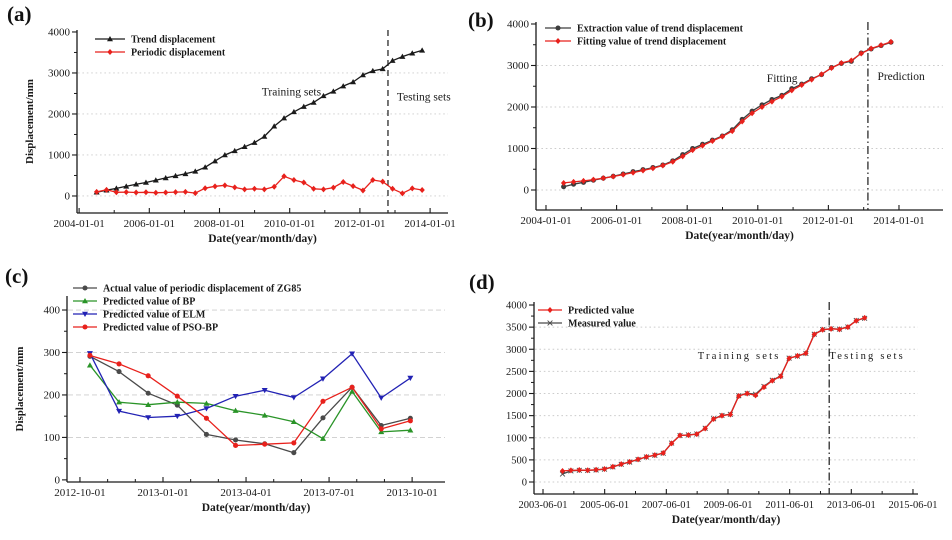 The image size is (952, 540). Describe the element at coordinates (149, 302) in the screenshot. I see `svg-text: Predicted value of BP` at that location.